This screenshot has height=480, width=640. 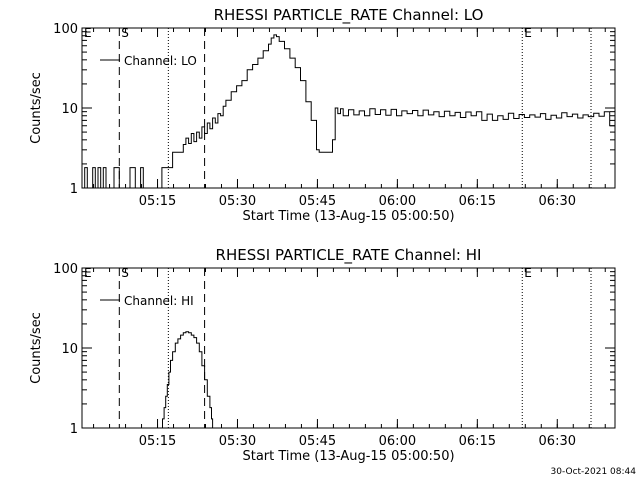 I want to click on chart-title: RHESSI PARTICLE_RATE Channel: LO, so click(x=349, y=15).